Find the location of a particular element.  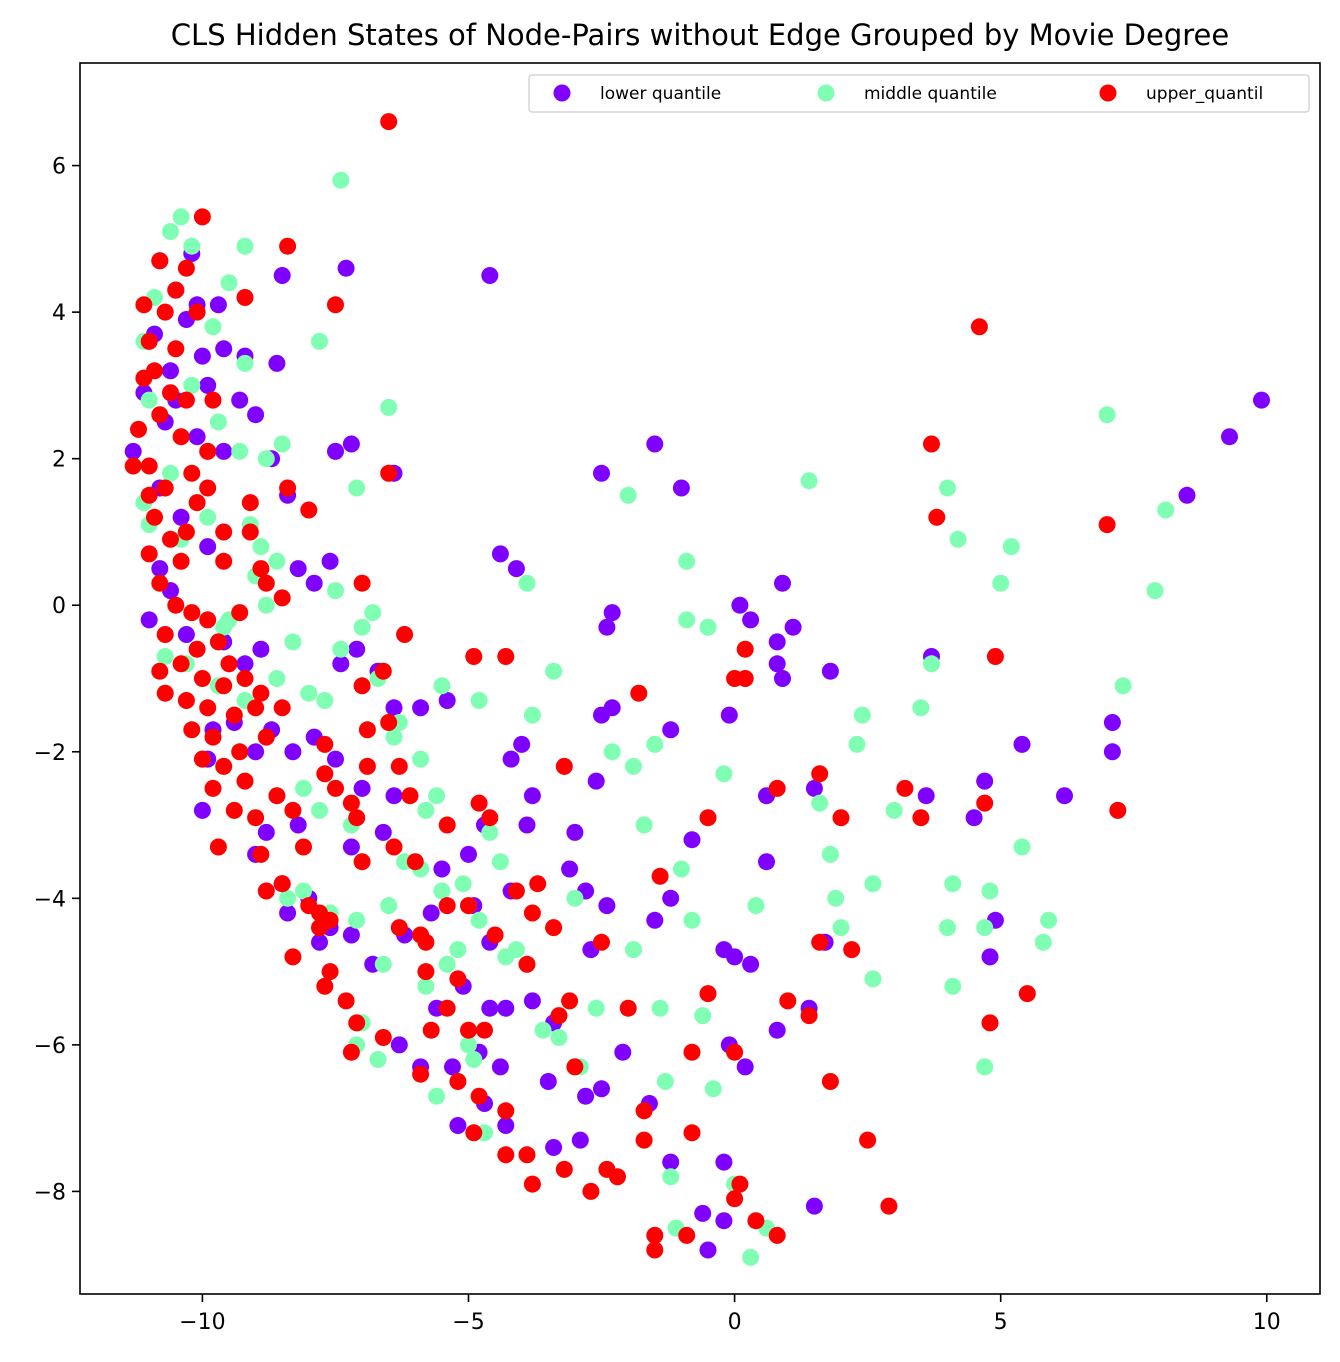

x-tick-label: 5 is located at coordinates (1001, 1322).